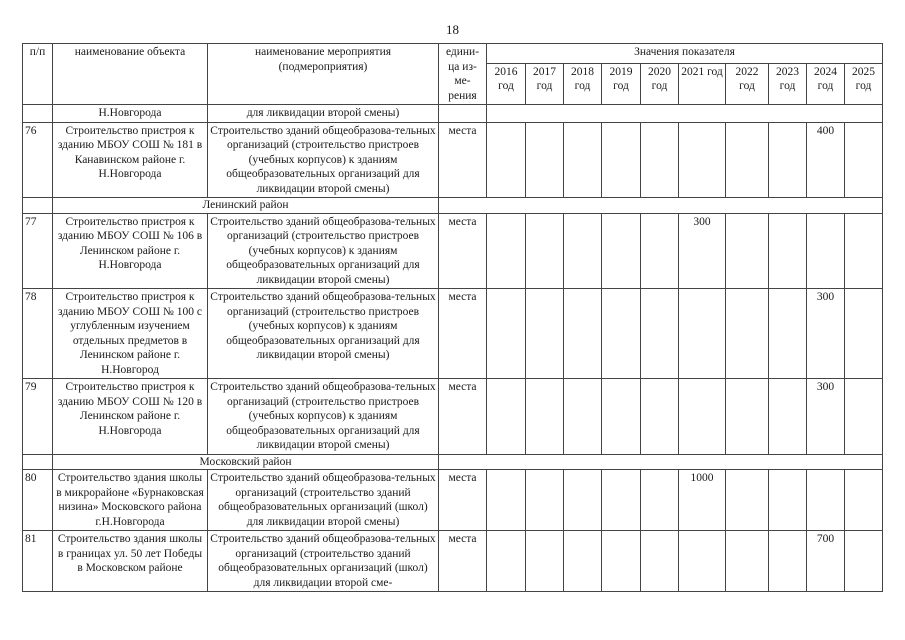 The width and height of the screenshot is (905, 640). What do you see at coordinates (452, 29) in the screenshot?
I see `page-number: 18` at bounding box center [452, 29].